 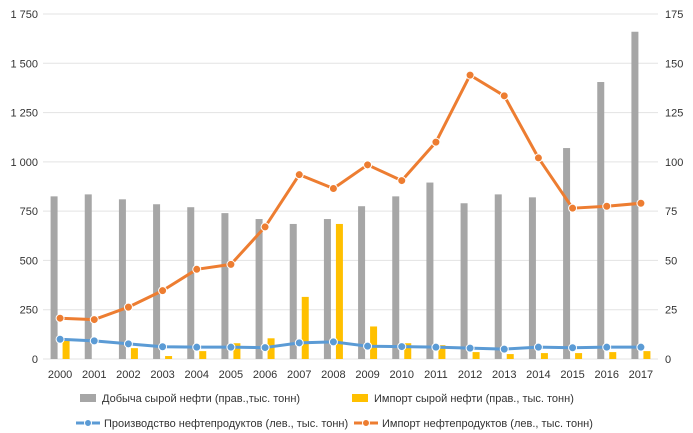 I want to click on x-tick-label: 2009, so click(x=367, y=375).